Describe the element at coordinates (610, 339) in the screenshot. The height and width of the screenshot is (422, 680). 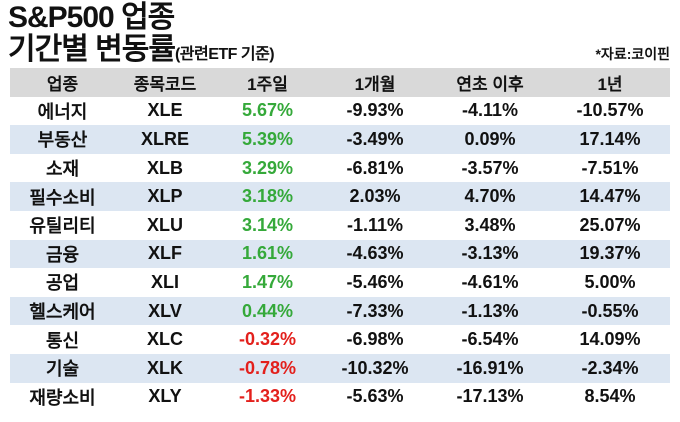
I see `table-cell: 14.09%` at that location.